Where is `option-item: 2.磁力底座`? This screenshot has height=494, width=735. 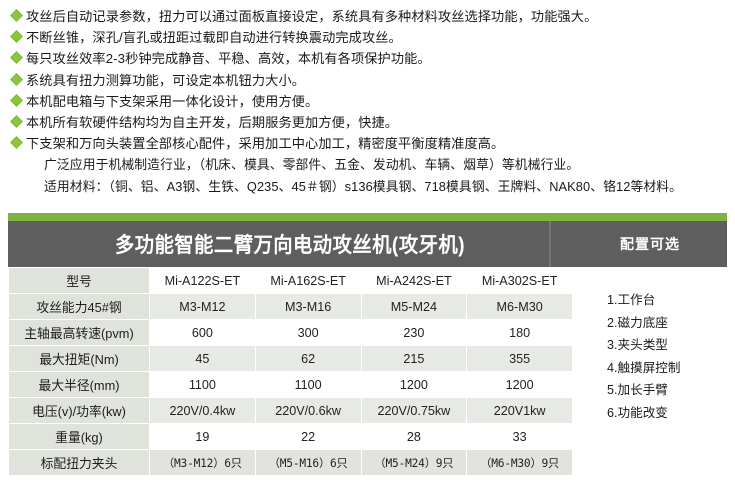
option-item: 2.磁力底座 is located at coordinates (637, 322).